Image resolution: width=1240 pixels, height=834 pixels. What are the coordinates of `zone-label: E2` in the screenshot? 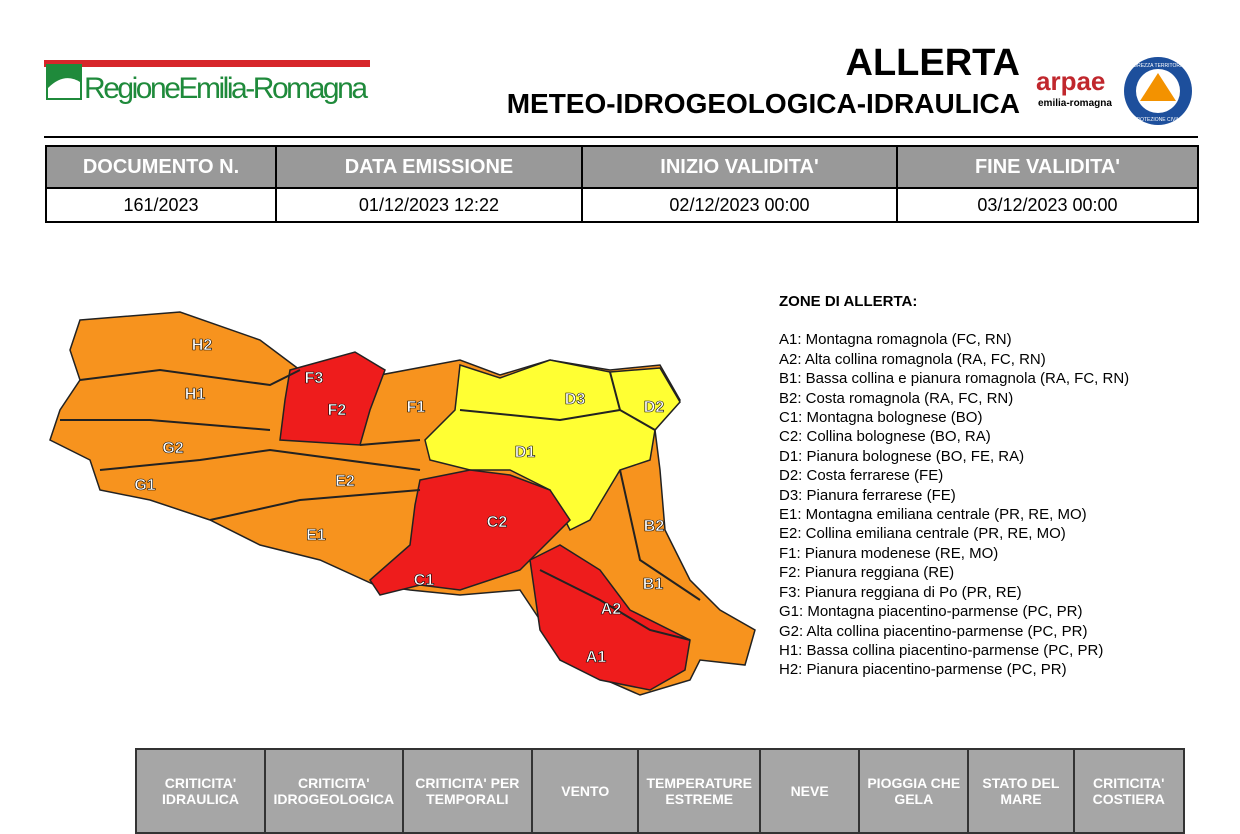 It's located at (345, 481).